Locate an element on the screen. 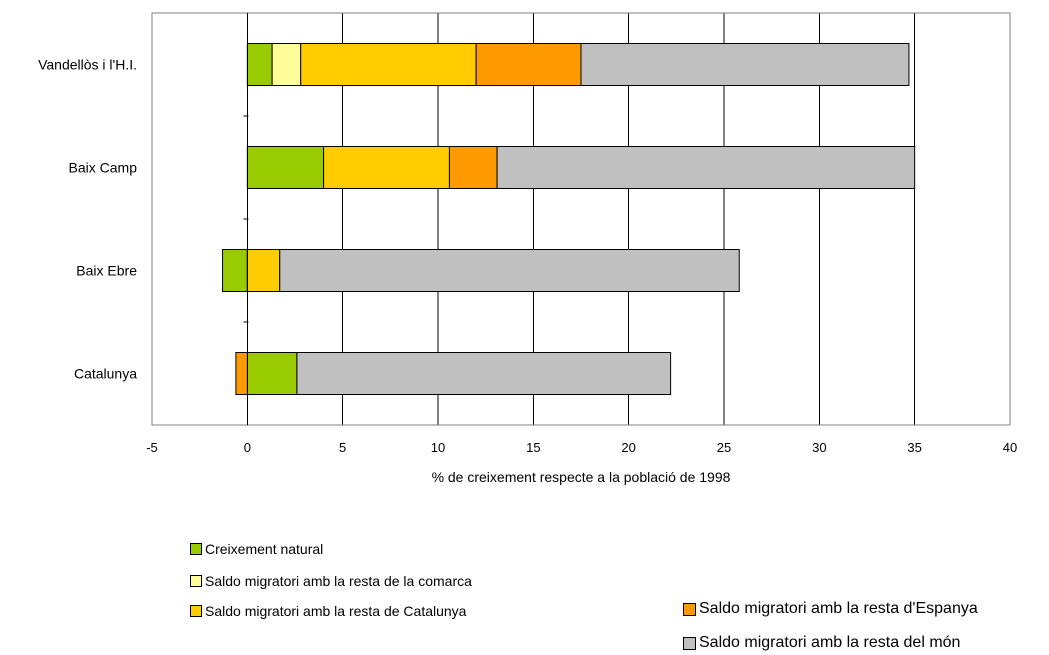  legend-item-resta-espanya: Saldo migratori amb la resta d'Espanya is located at coordinates (830, 609).